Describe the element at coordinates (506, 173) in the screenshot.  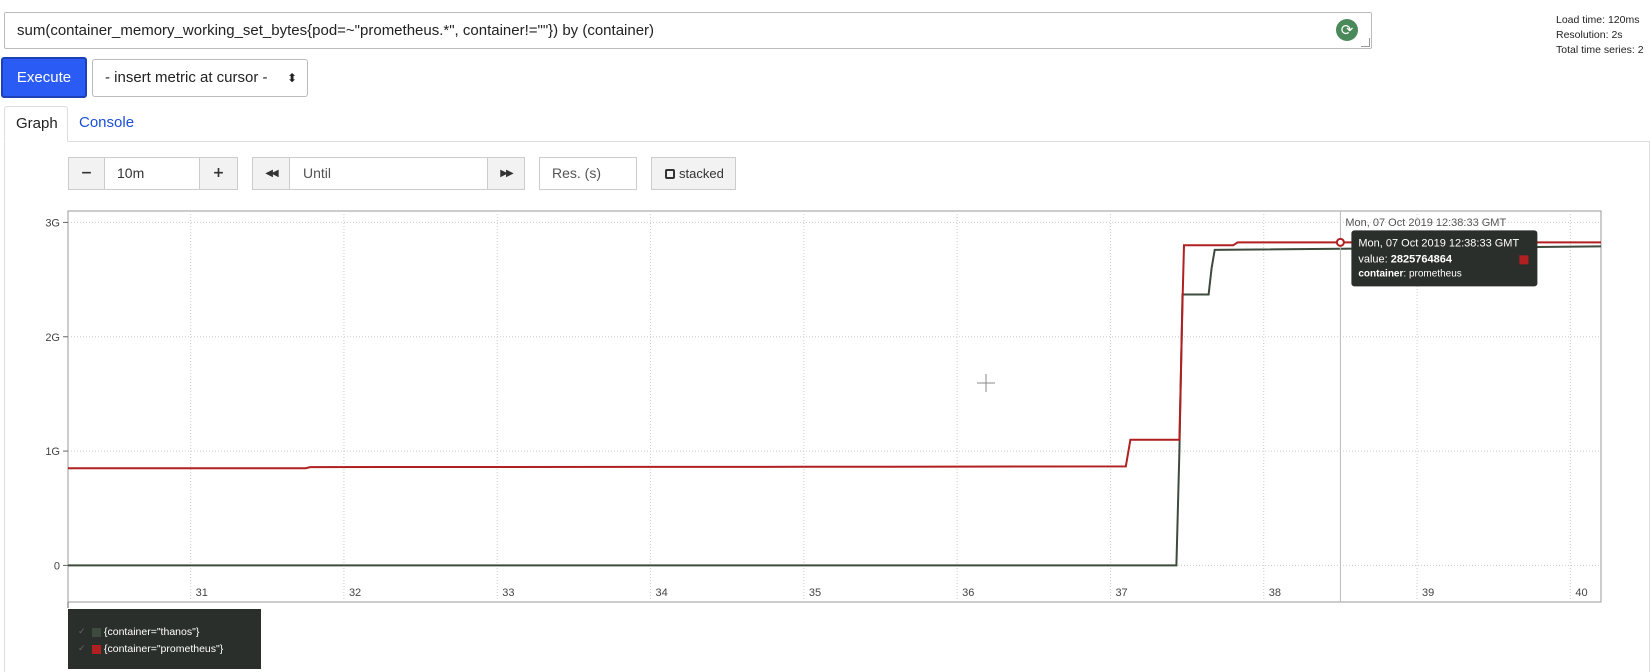
I see `fast-forward-icon: ▶▶` at that location.